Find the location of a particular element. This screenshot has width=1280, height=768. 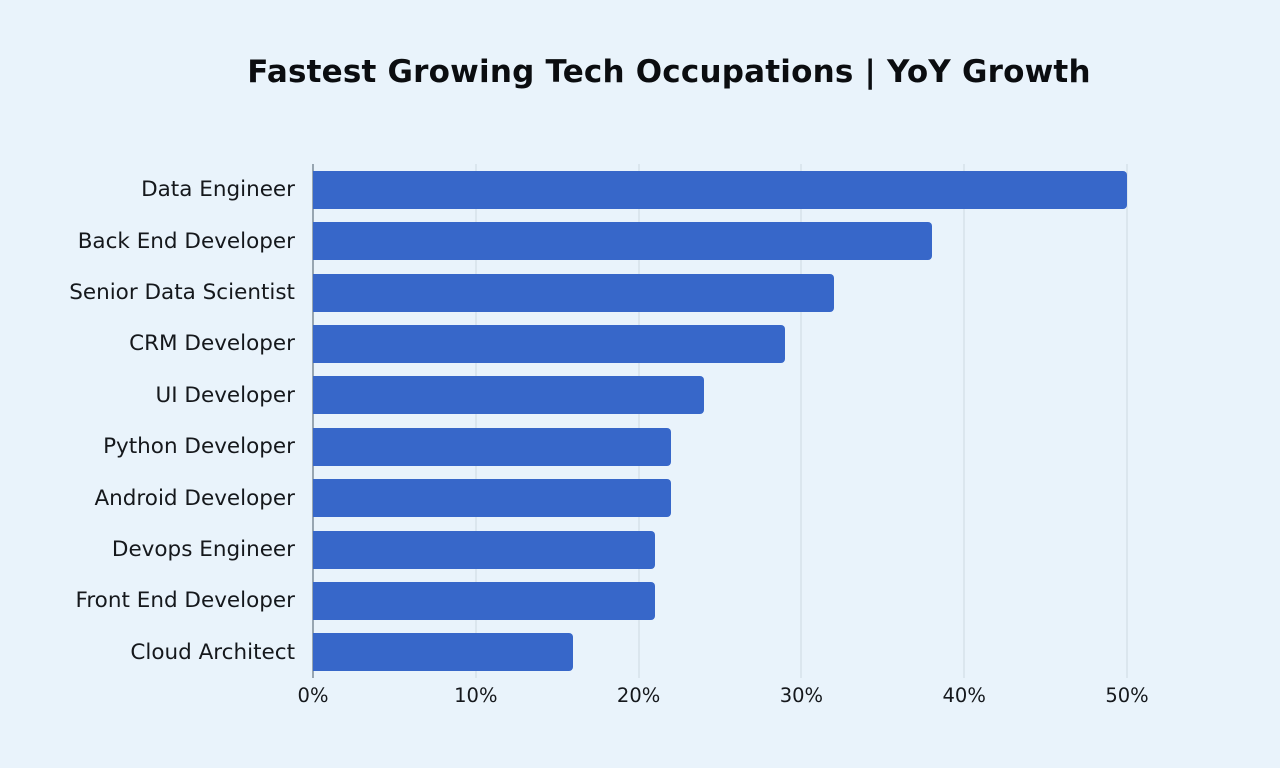

x-tick-label: 20% is located at coordinates (638, 695).